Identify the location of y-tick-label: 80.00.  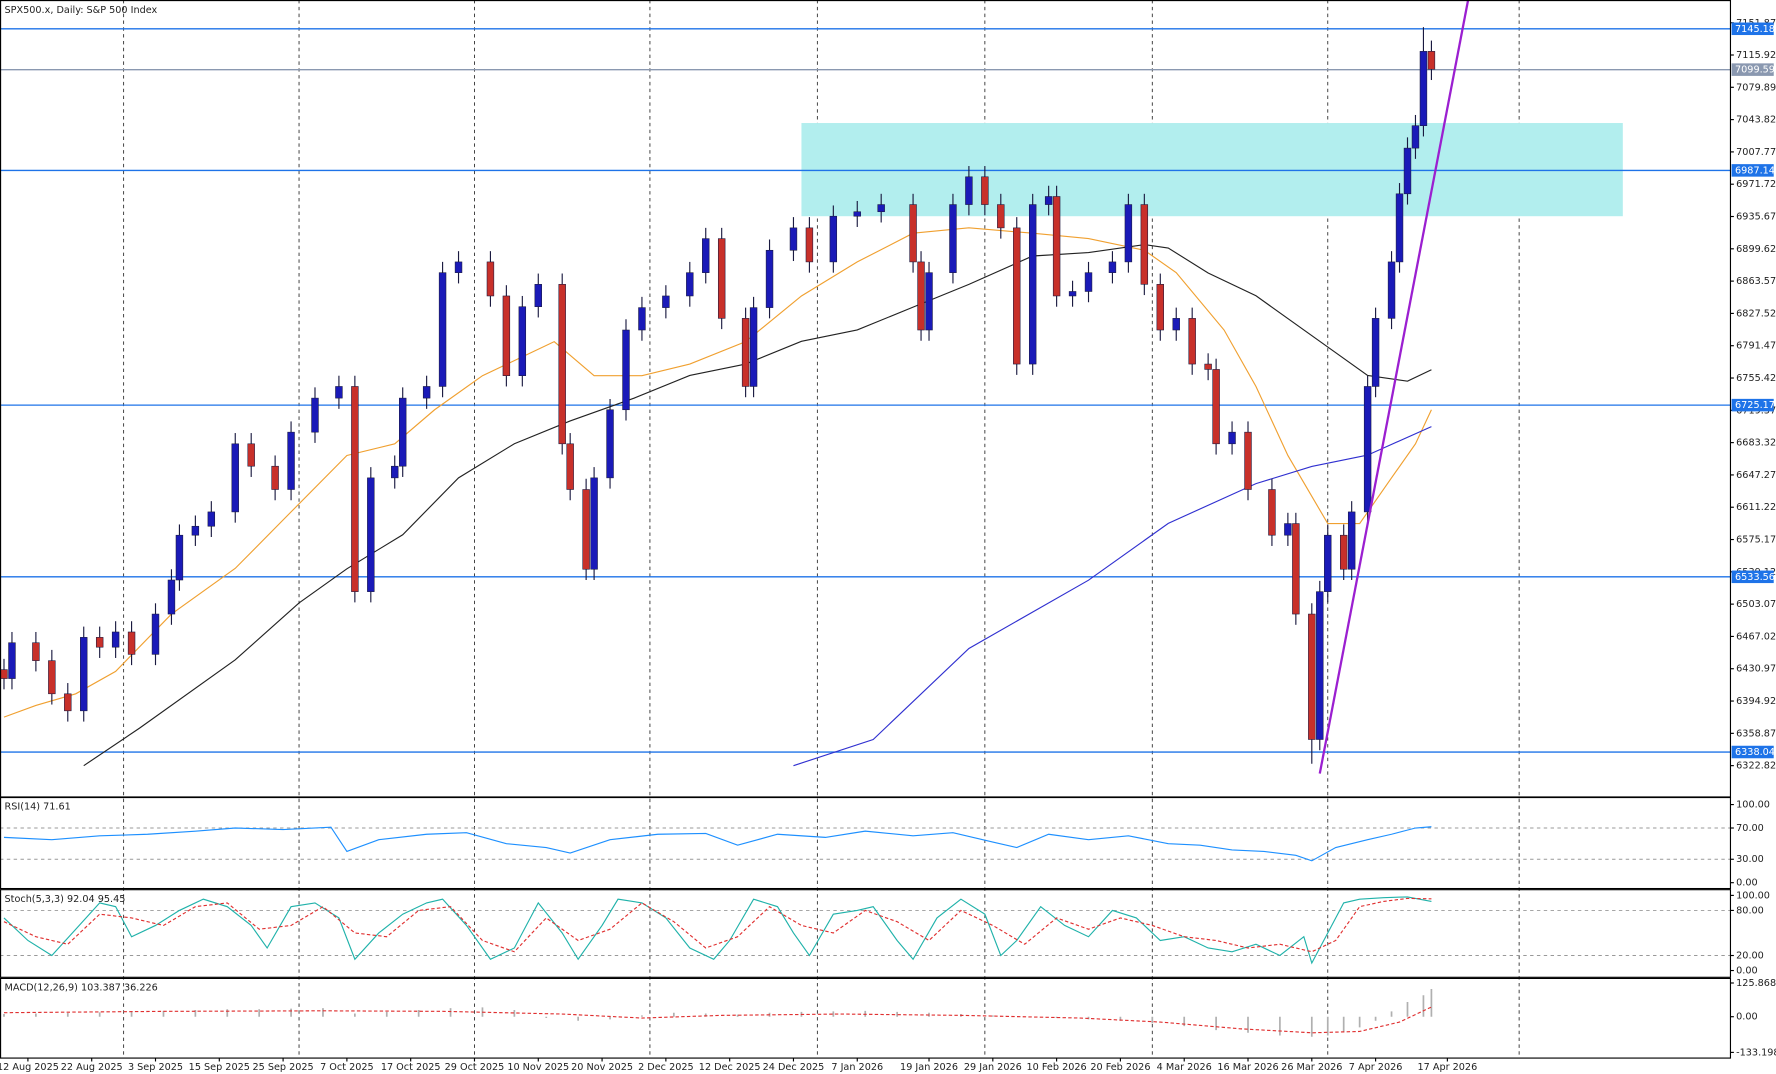
(1750, 910).